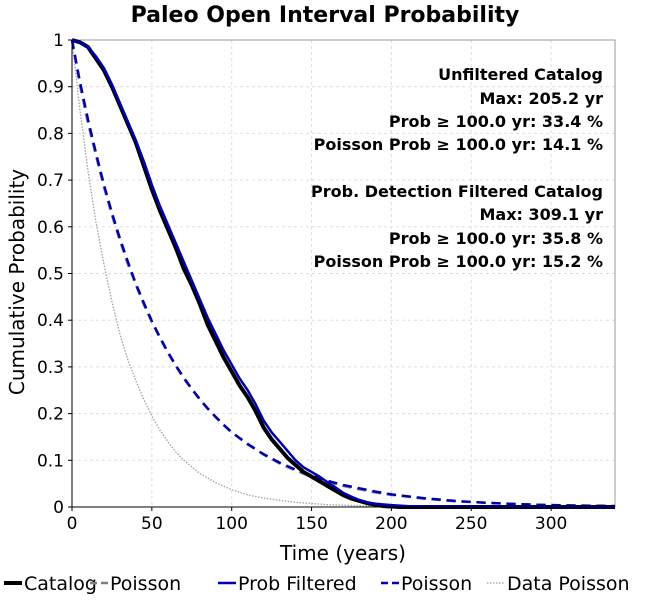 The width and height of the screenshot is (650, 600). Describe the element at coordinates (50, 368) in the screenshot. I see `y-tick-label: 0.3` at that location.